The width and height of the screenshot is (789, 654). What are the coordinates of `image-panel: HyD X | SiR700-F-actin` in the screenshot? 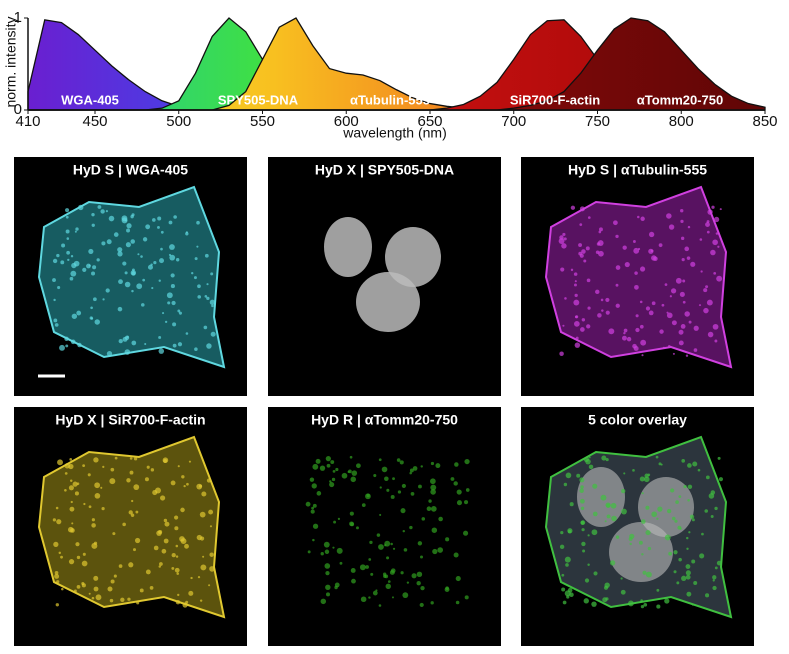 It's located at (130, 526).